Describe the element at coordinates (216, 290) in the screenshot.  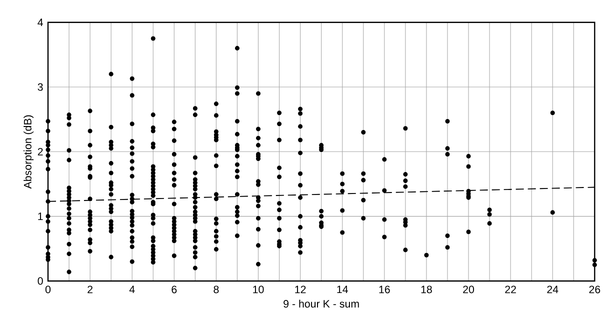
I see `x-tick-label: 8` at that location.